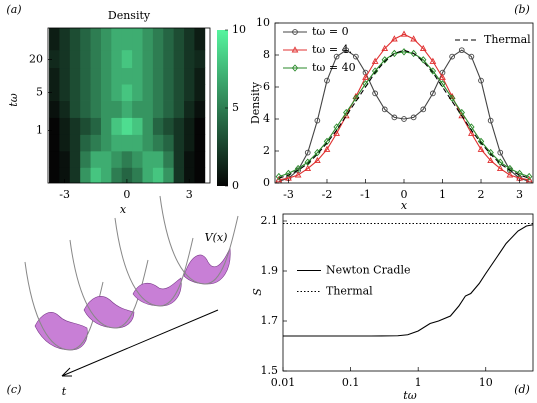 The image size is (537, 403). What do you see at coordinates (140, 343) in the screenshot?
I see `time-arrow` at bounding box center [140, 343].